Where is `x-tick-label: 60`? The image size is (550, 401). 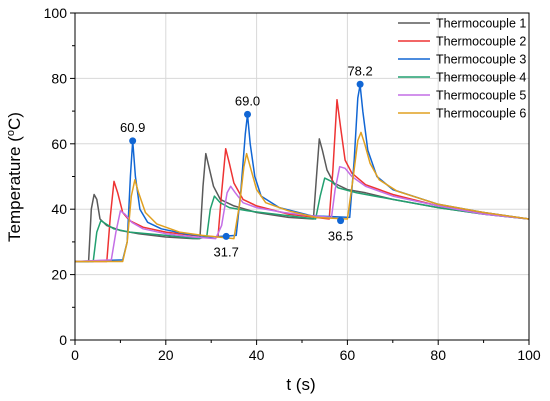 x-tick-label: 60 is located at coordinates (348, 355).